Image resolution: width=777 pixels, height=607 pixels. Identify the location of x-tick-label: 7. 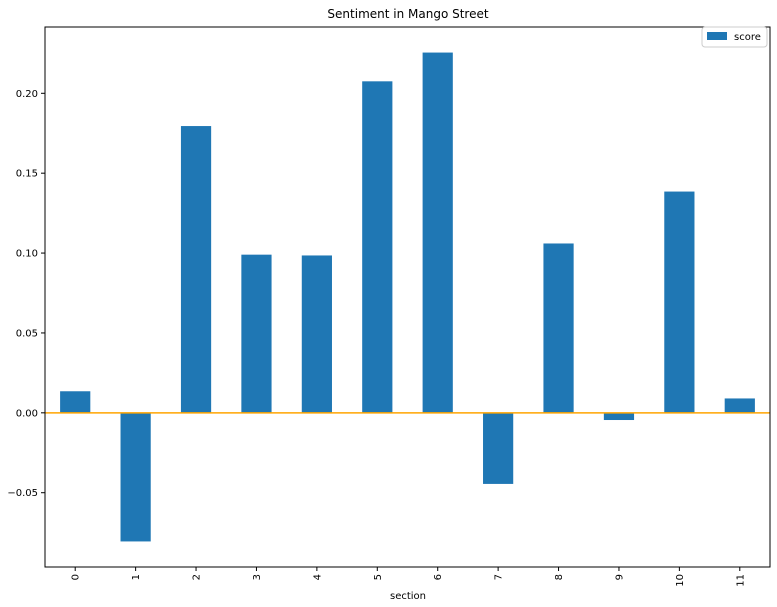
(499, 577).